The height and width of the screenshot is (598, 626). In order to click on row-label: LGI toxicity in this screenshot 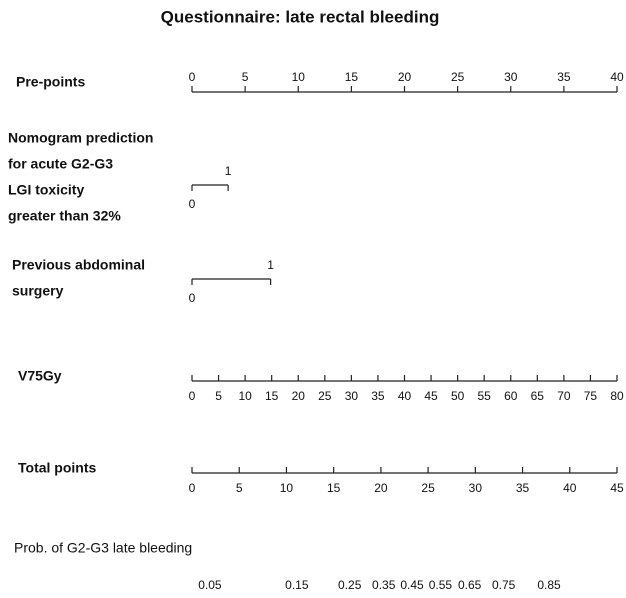, I will do `click(46, 190)`.